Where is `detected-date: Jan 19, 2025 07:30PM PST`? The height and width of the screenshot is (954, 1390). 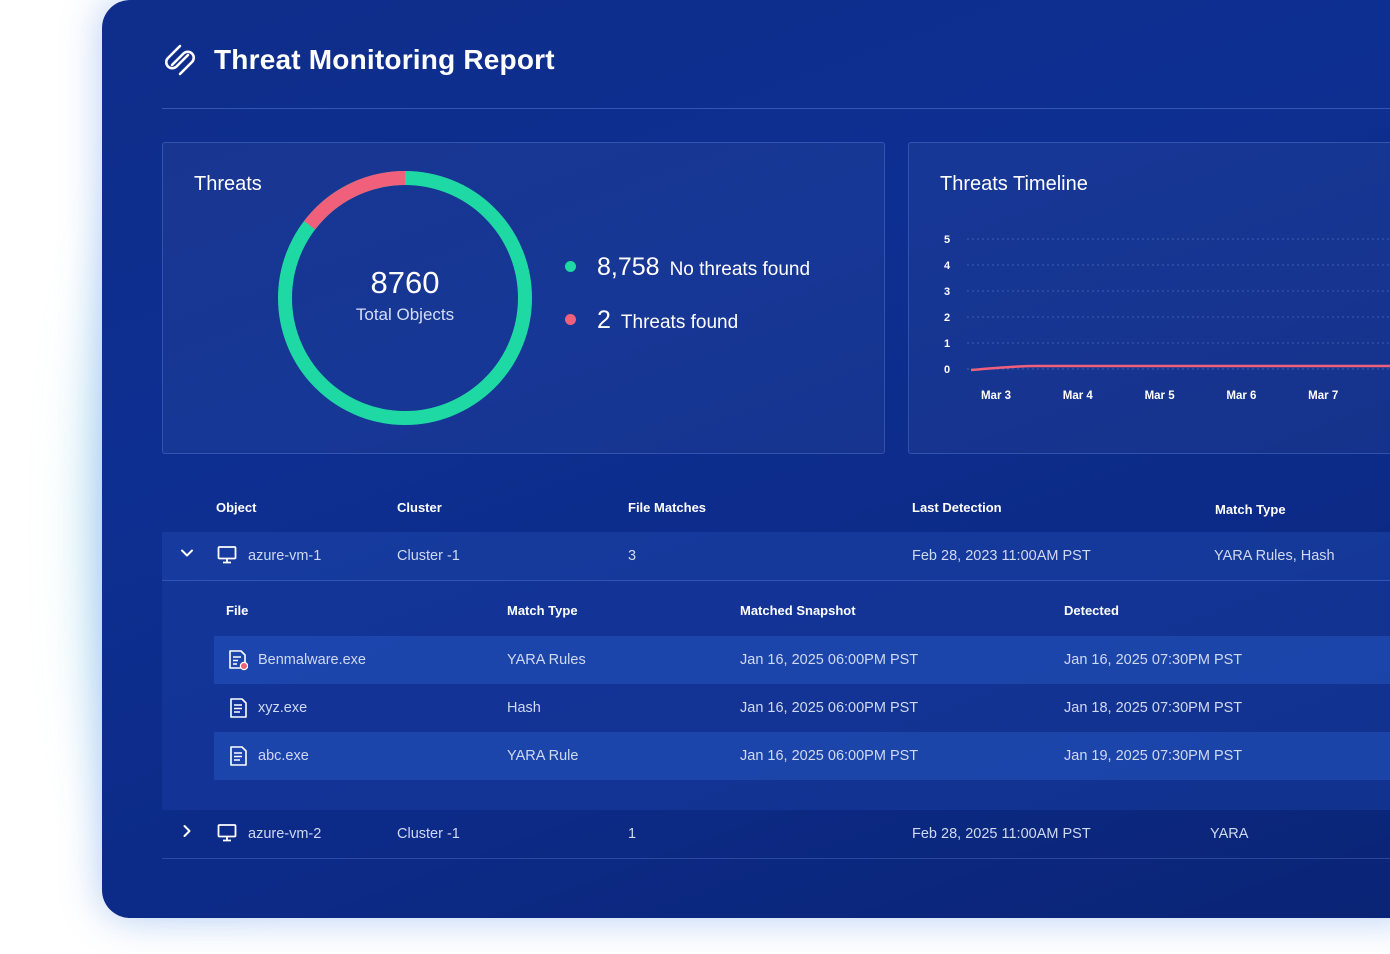 detected-date: Jan 19, 2025 07:30PM PST is located at coordinates (1153, 756).